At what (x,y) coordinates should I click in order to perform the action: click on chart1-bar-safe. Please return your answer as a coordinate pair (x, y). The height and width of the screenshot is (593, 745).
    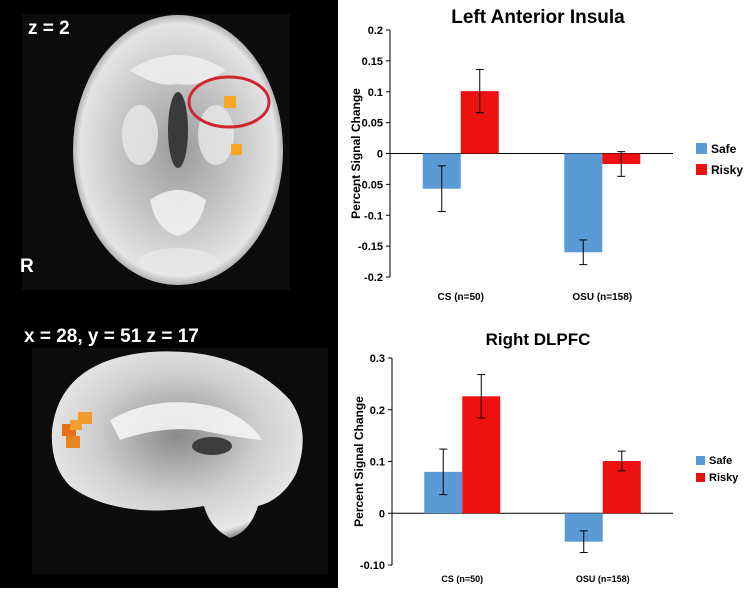
    Looking at the image, I should click on (583, 203).